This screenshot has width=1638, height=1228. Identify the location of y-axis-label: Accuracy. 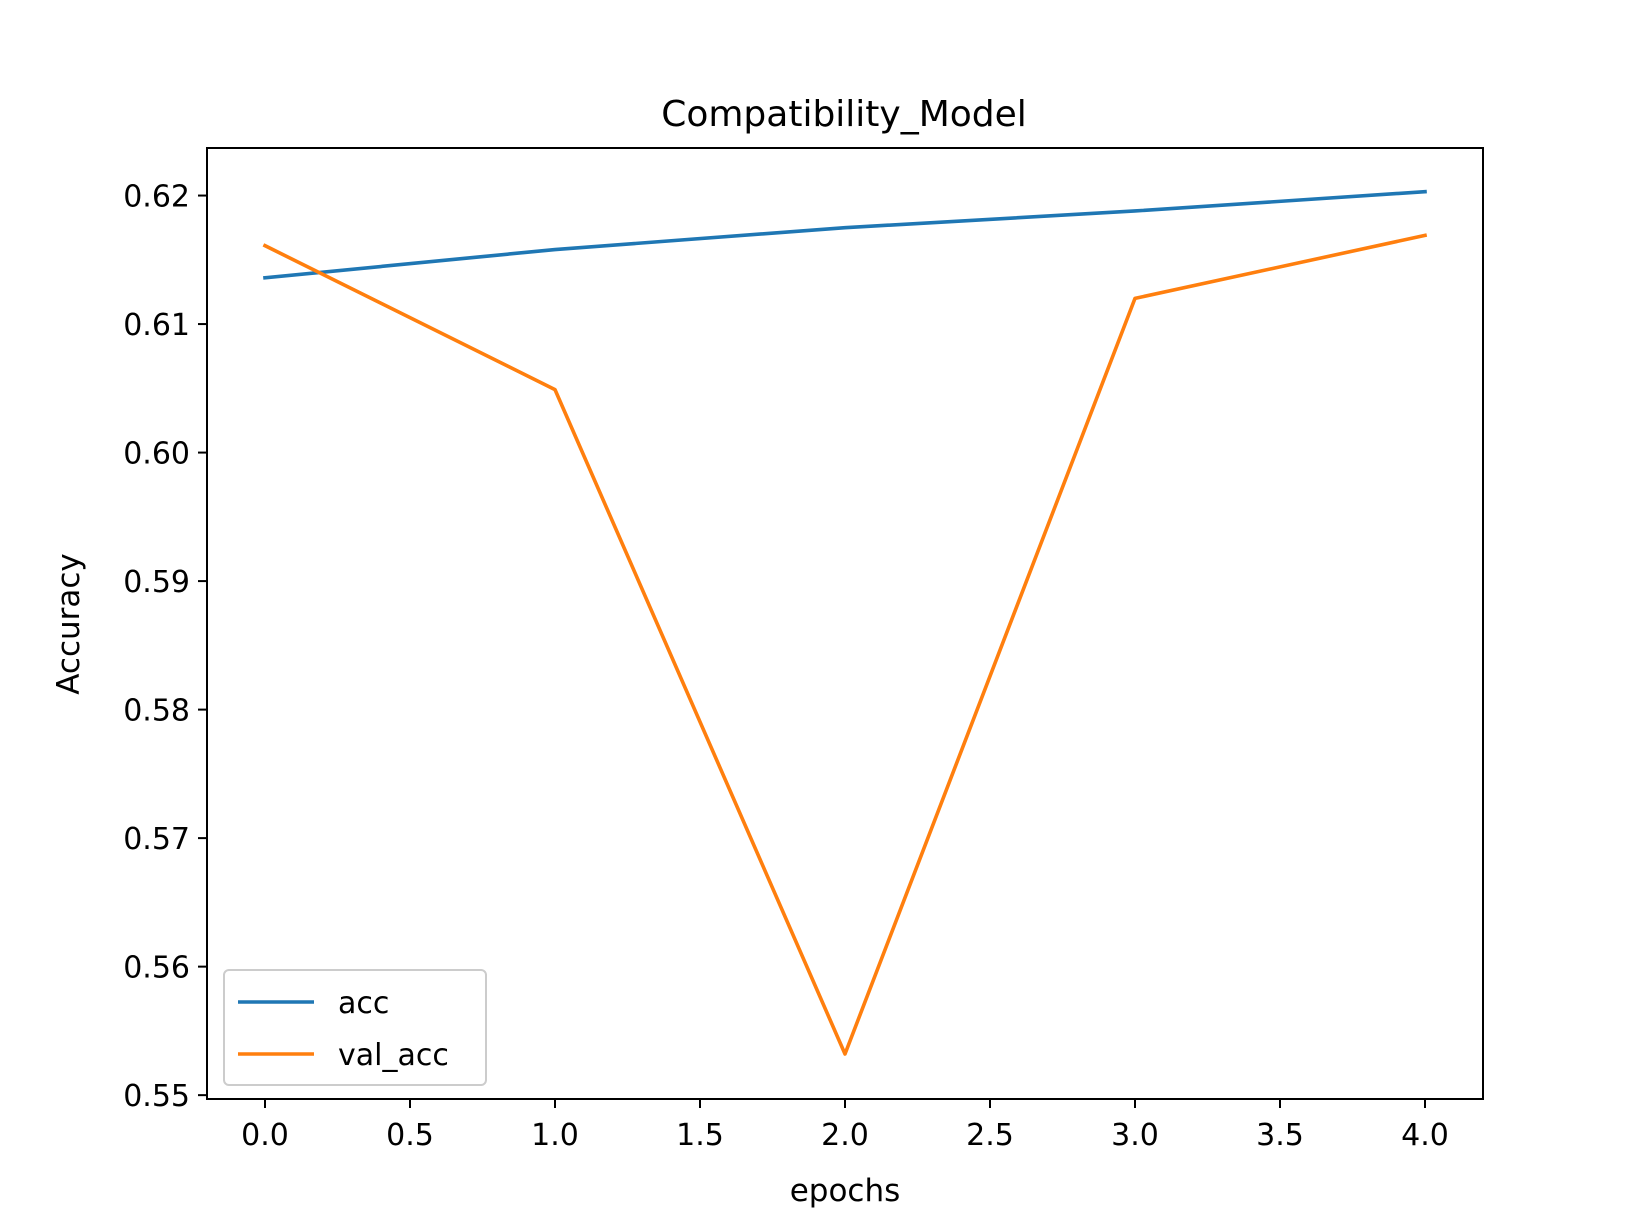
(69, 624).